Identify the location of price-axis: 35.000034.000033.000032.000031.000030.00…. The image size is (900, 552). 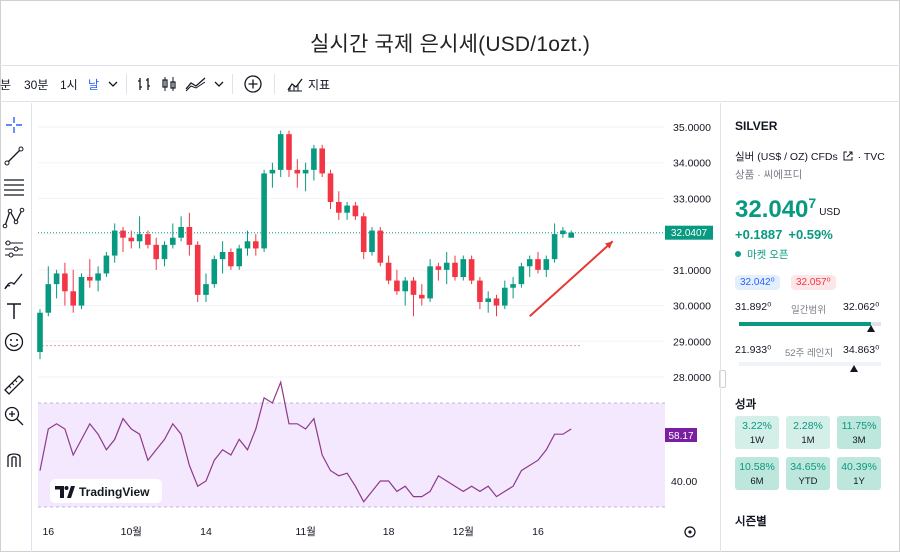
(692, 253).